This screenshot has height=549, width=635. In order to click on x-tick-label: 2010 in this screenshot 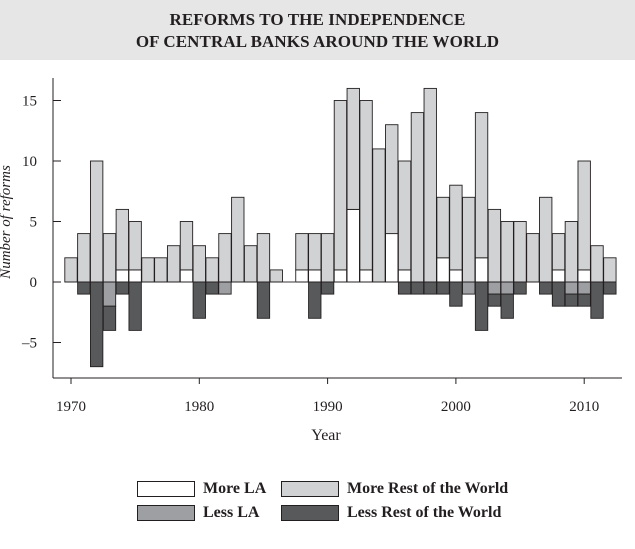, I will do `click(584, 407)`.